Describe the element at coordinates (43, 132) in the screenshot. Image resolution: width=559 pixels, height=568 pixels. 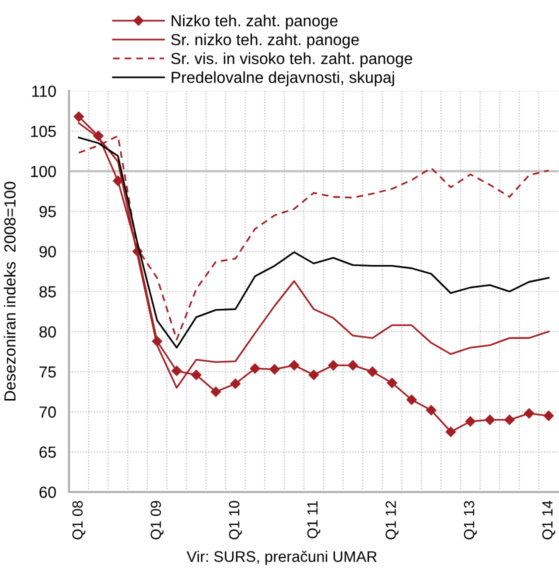
I see `y-tick-label: 105` at that location.